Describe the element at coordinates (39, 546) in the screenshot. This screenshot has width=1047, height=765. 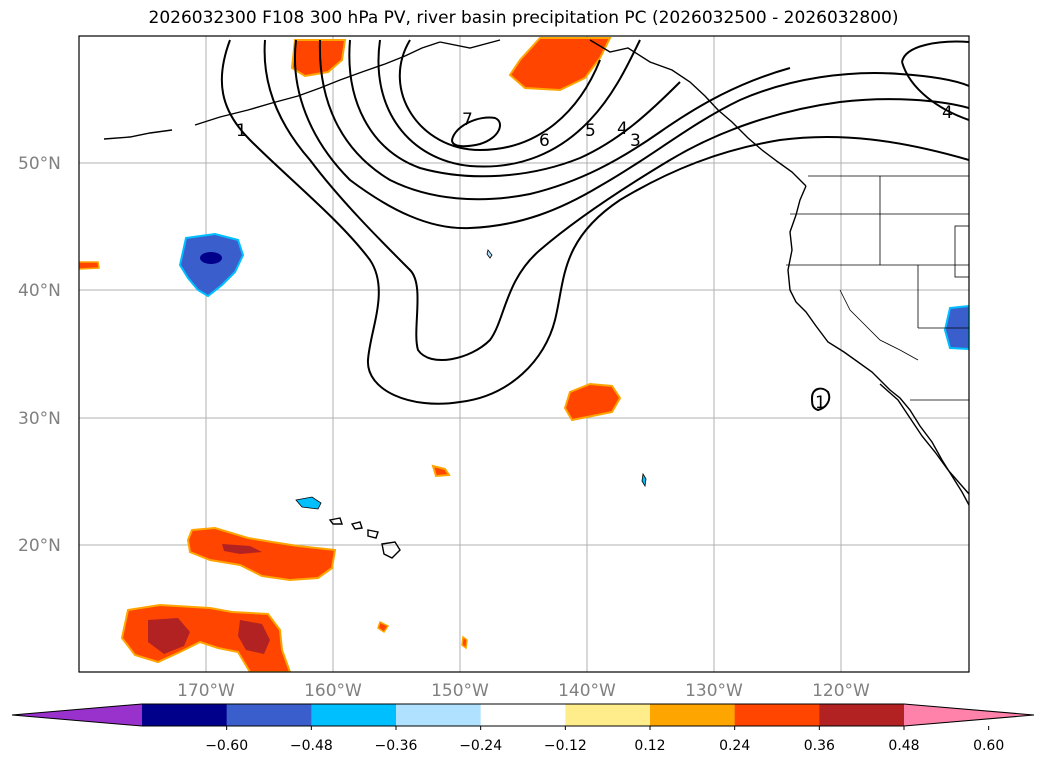
I see `lat-label: 20°N` at that location.